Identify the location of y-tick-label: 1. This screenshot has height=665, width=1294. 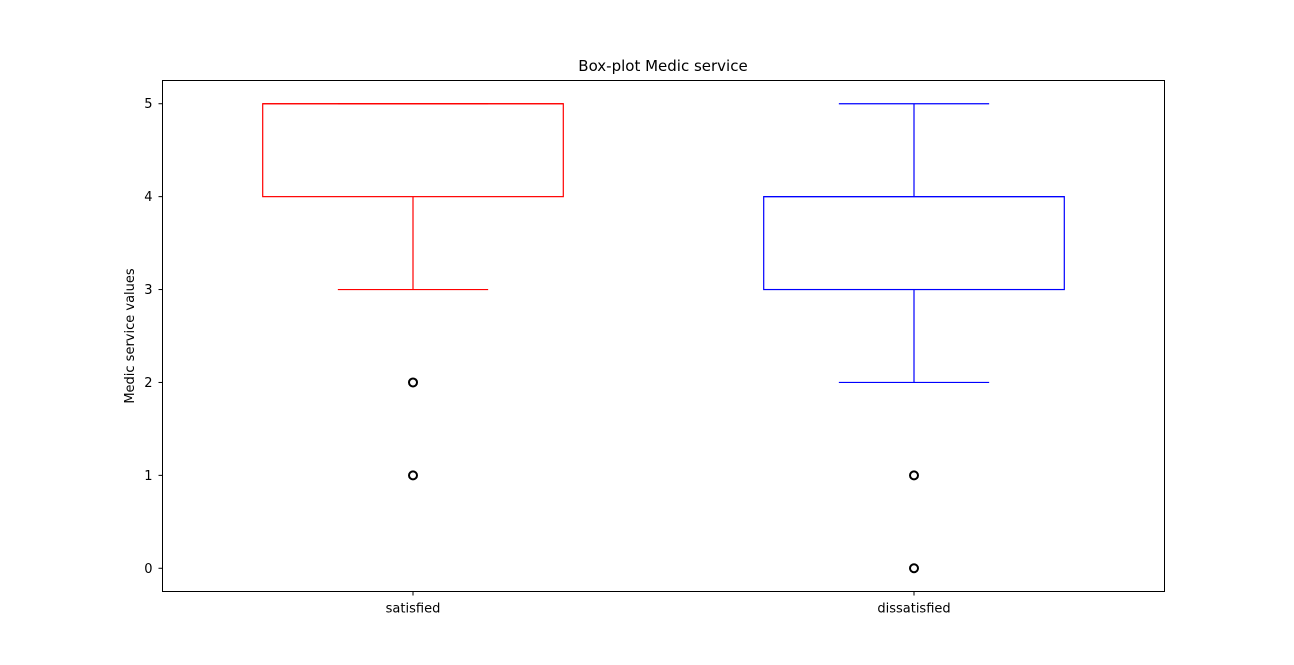
(148, 476).